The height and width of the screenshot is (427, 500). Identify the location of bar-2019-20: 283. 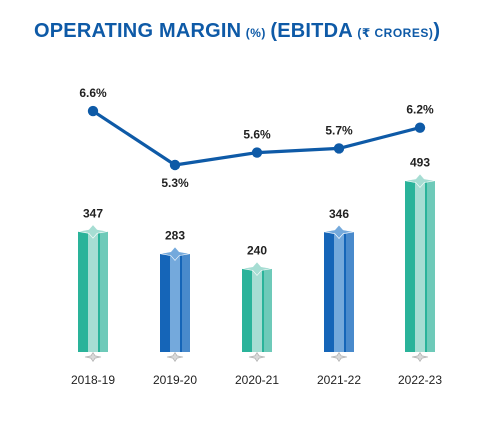
(175, 295).